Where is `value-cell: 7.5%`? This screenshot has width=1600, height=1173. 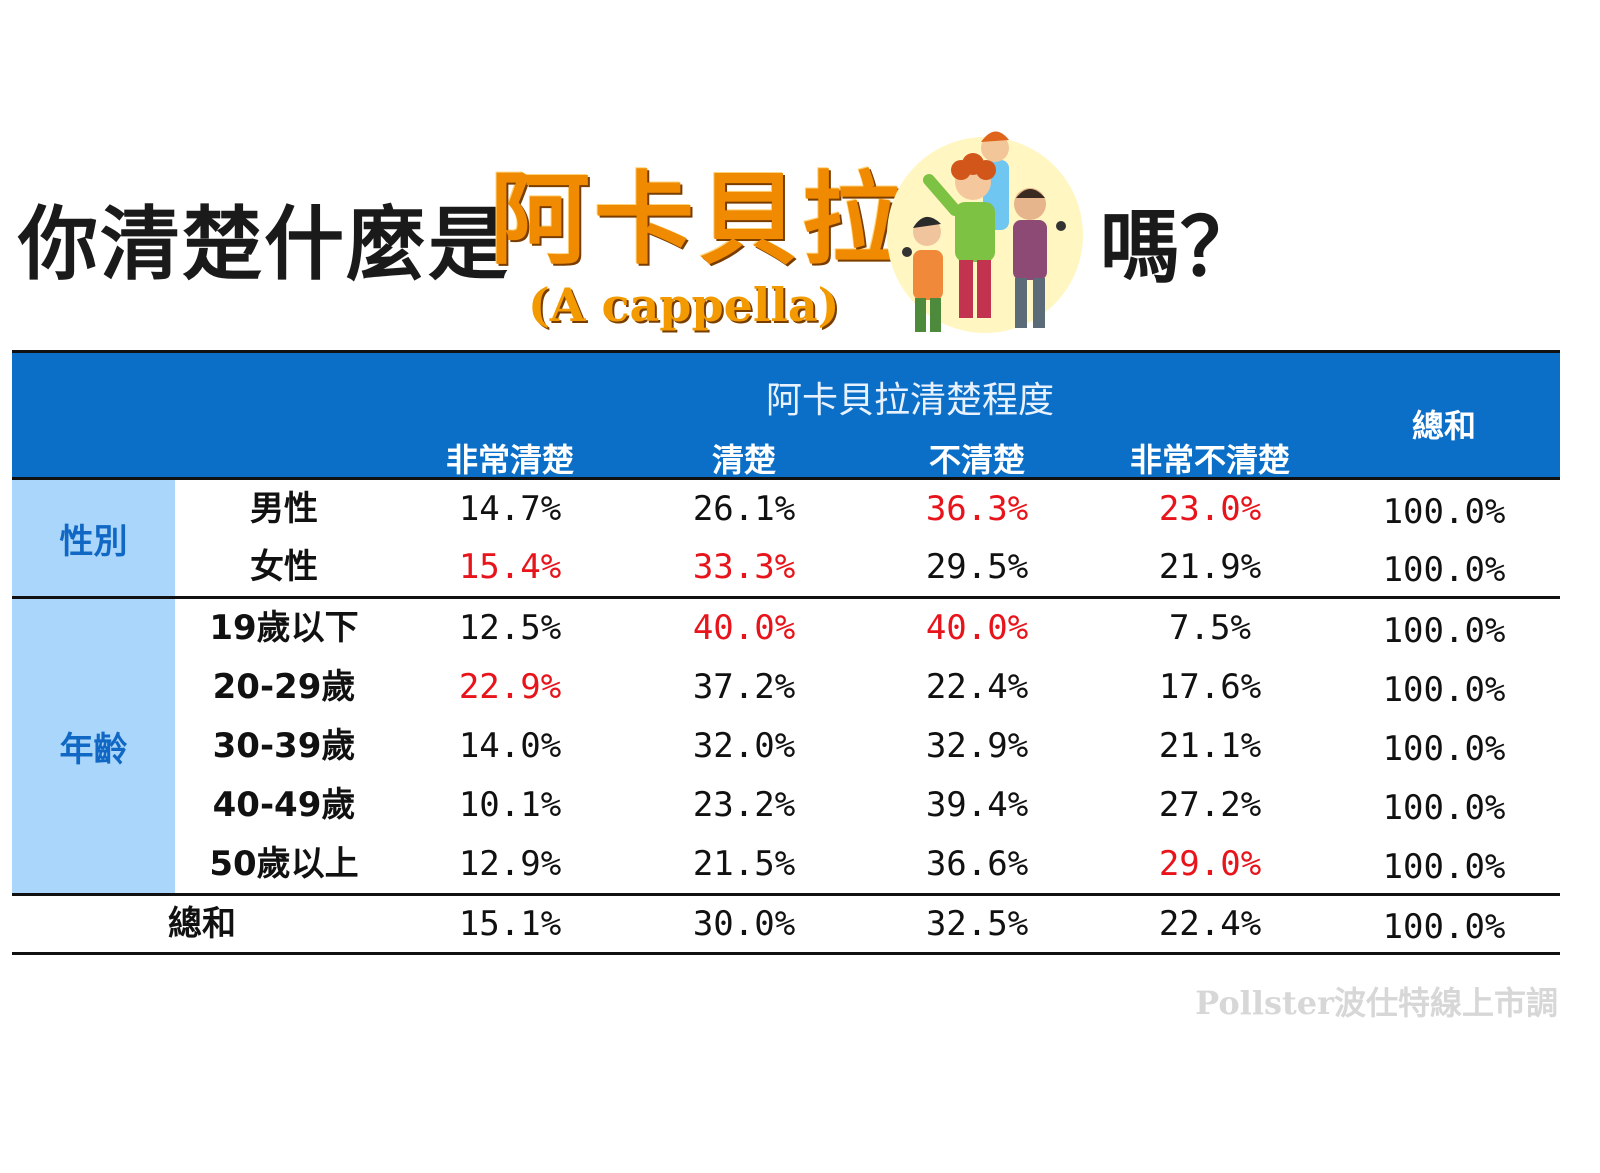 value-cell: 7.5% is located at coordinates (1210, 628).